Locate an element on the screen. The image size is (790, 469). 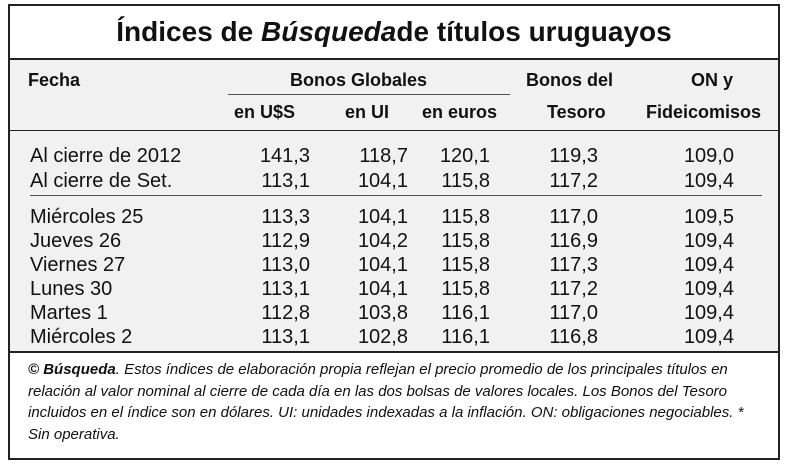
cell-ui: 104,2 is located at coordinates (382, 241).